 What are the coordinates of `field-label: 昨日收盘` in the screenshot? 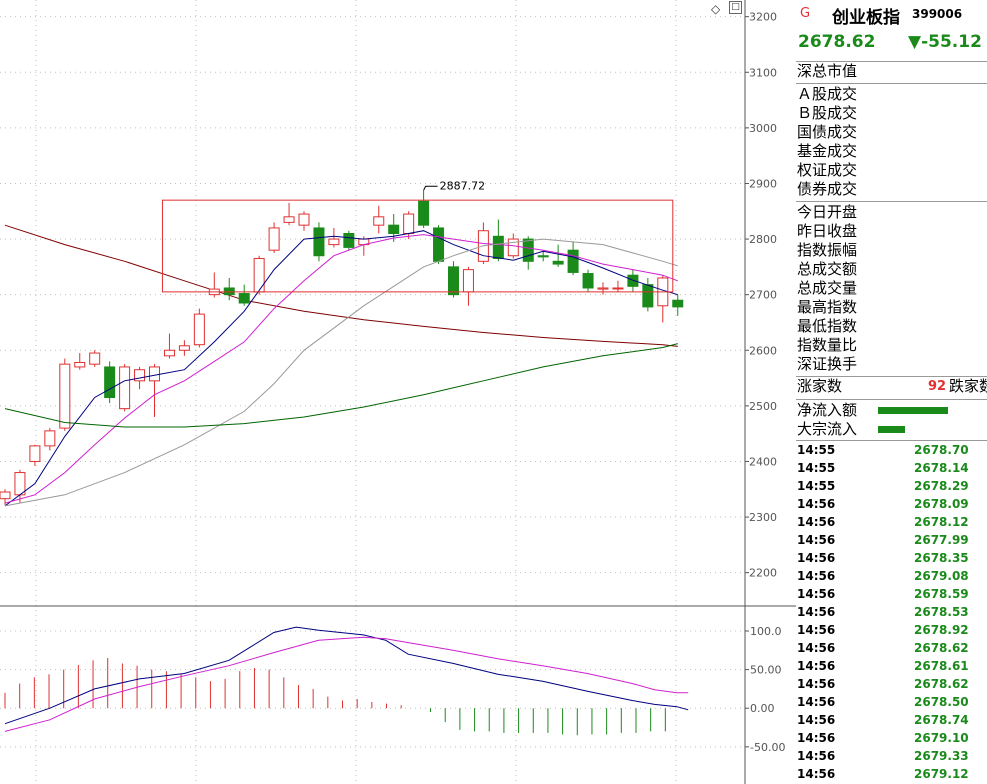 It's located at (827, 231).